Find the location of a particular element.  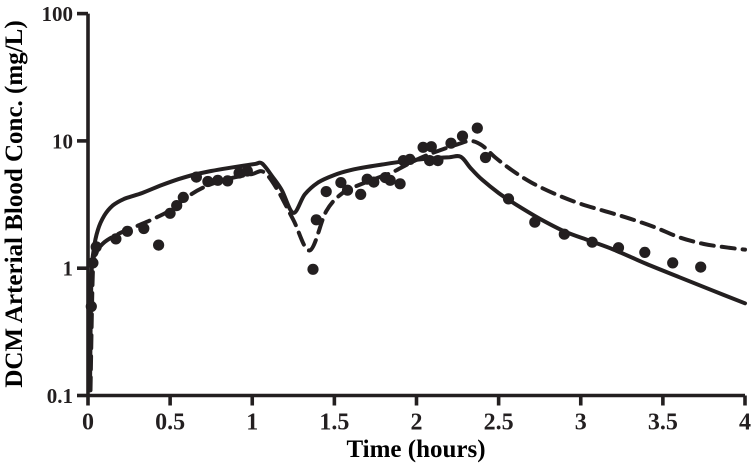

x-tick-label: 0 is located at coordinates (88, 423).